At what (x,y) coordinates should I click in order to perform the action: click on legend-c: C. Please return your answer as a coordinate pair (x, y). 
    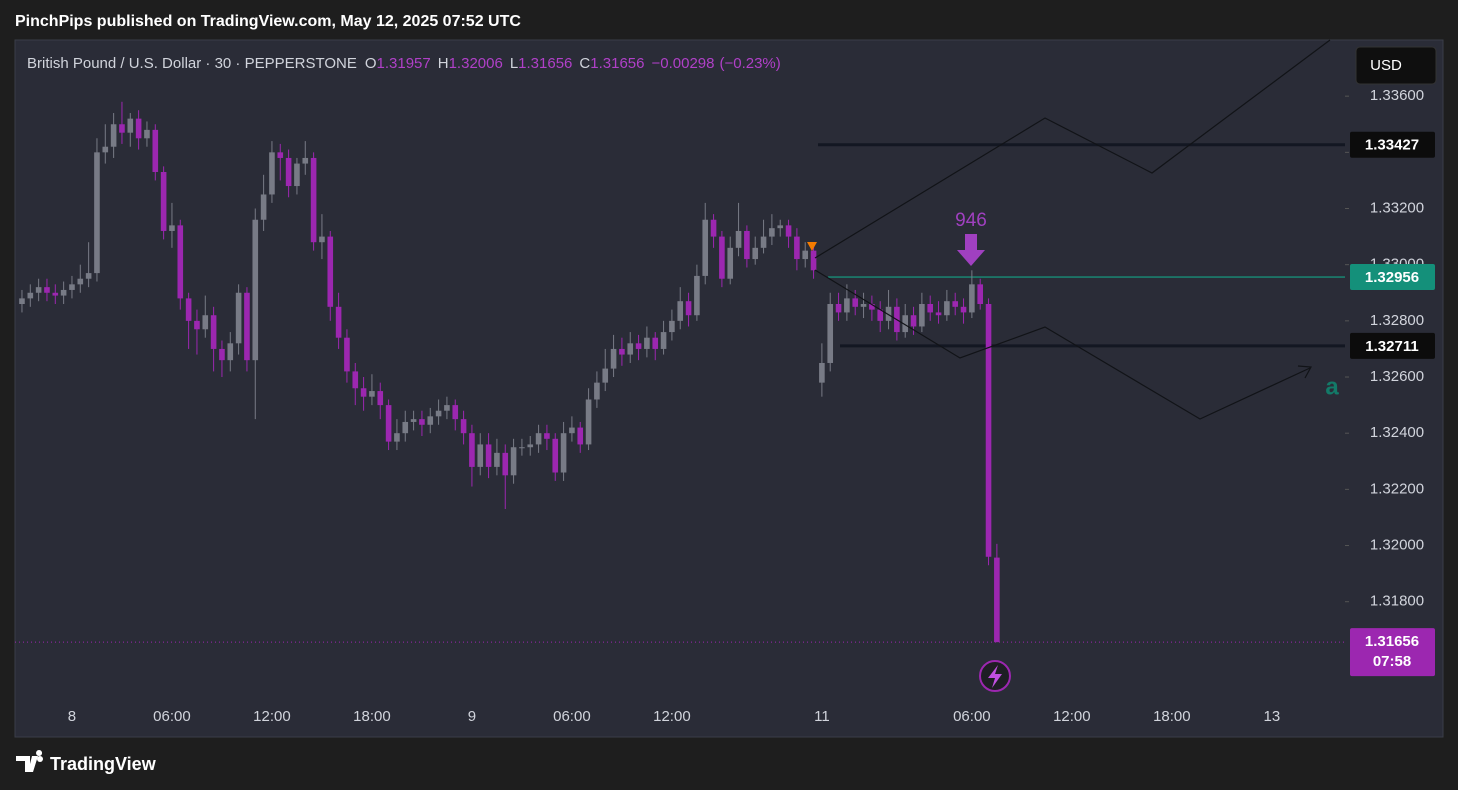
    Looking at the image, I should click on (584, 63).